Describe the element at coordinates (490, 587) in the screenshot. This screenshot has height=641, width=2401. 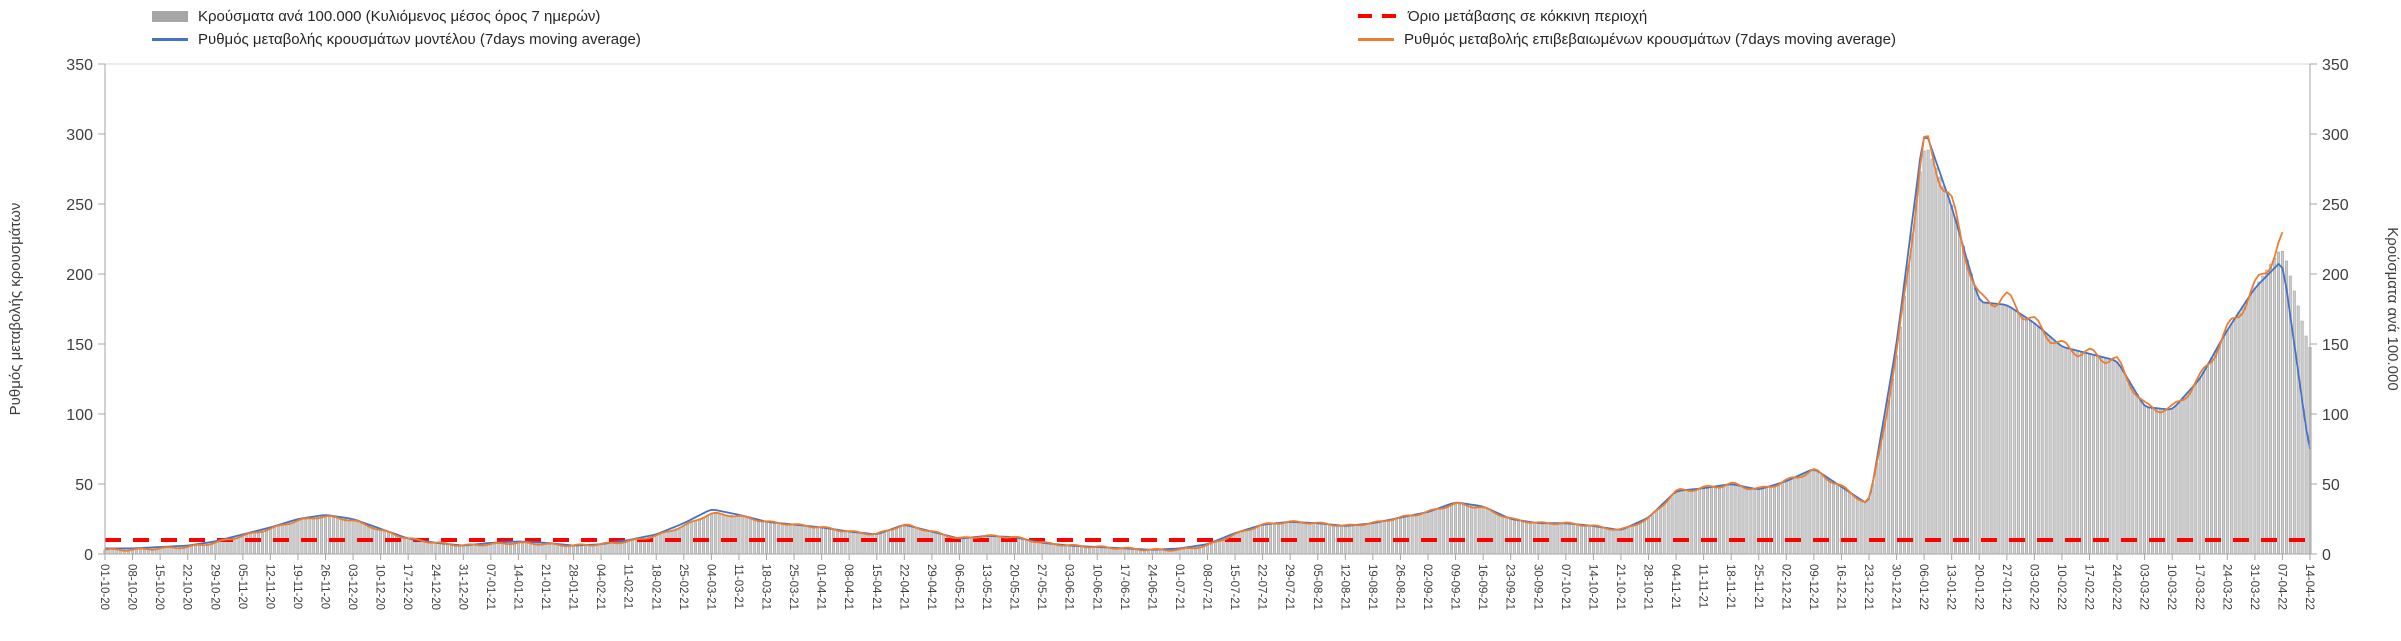
I see `svg-text: 07-01-21` at that location.